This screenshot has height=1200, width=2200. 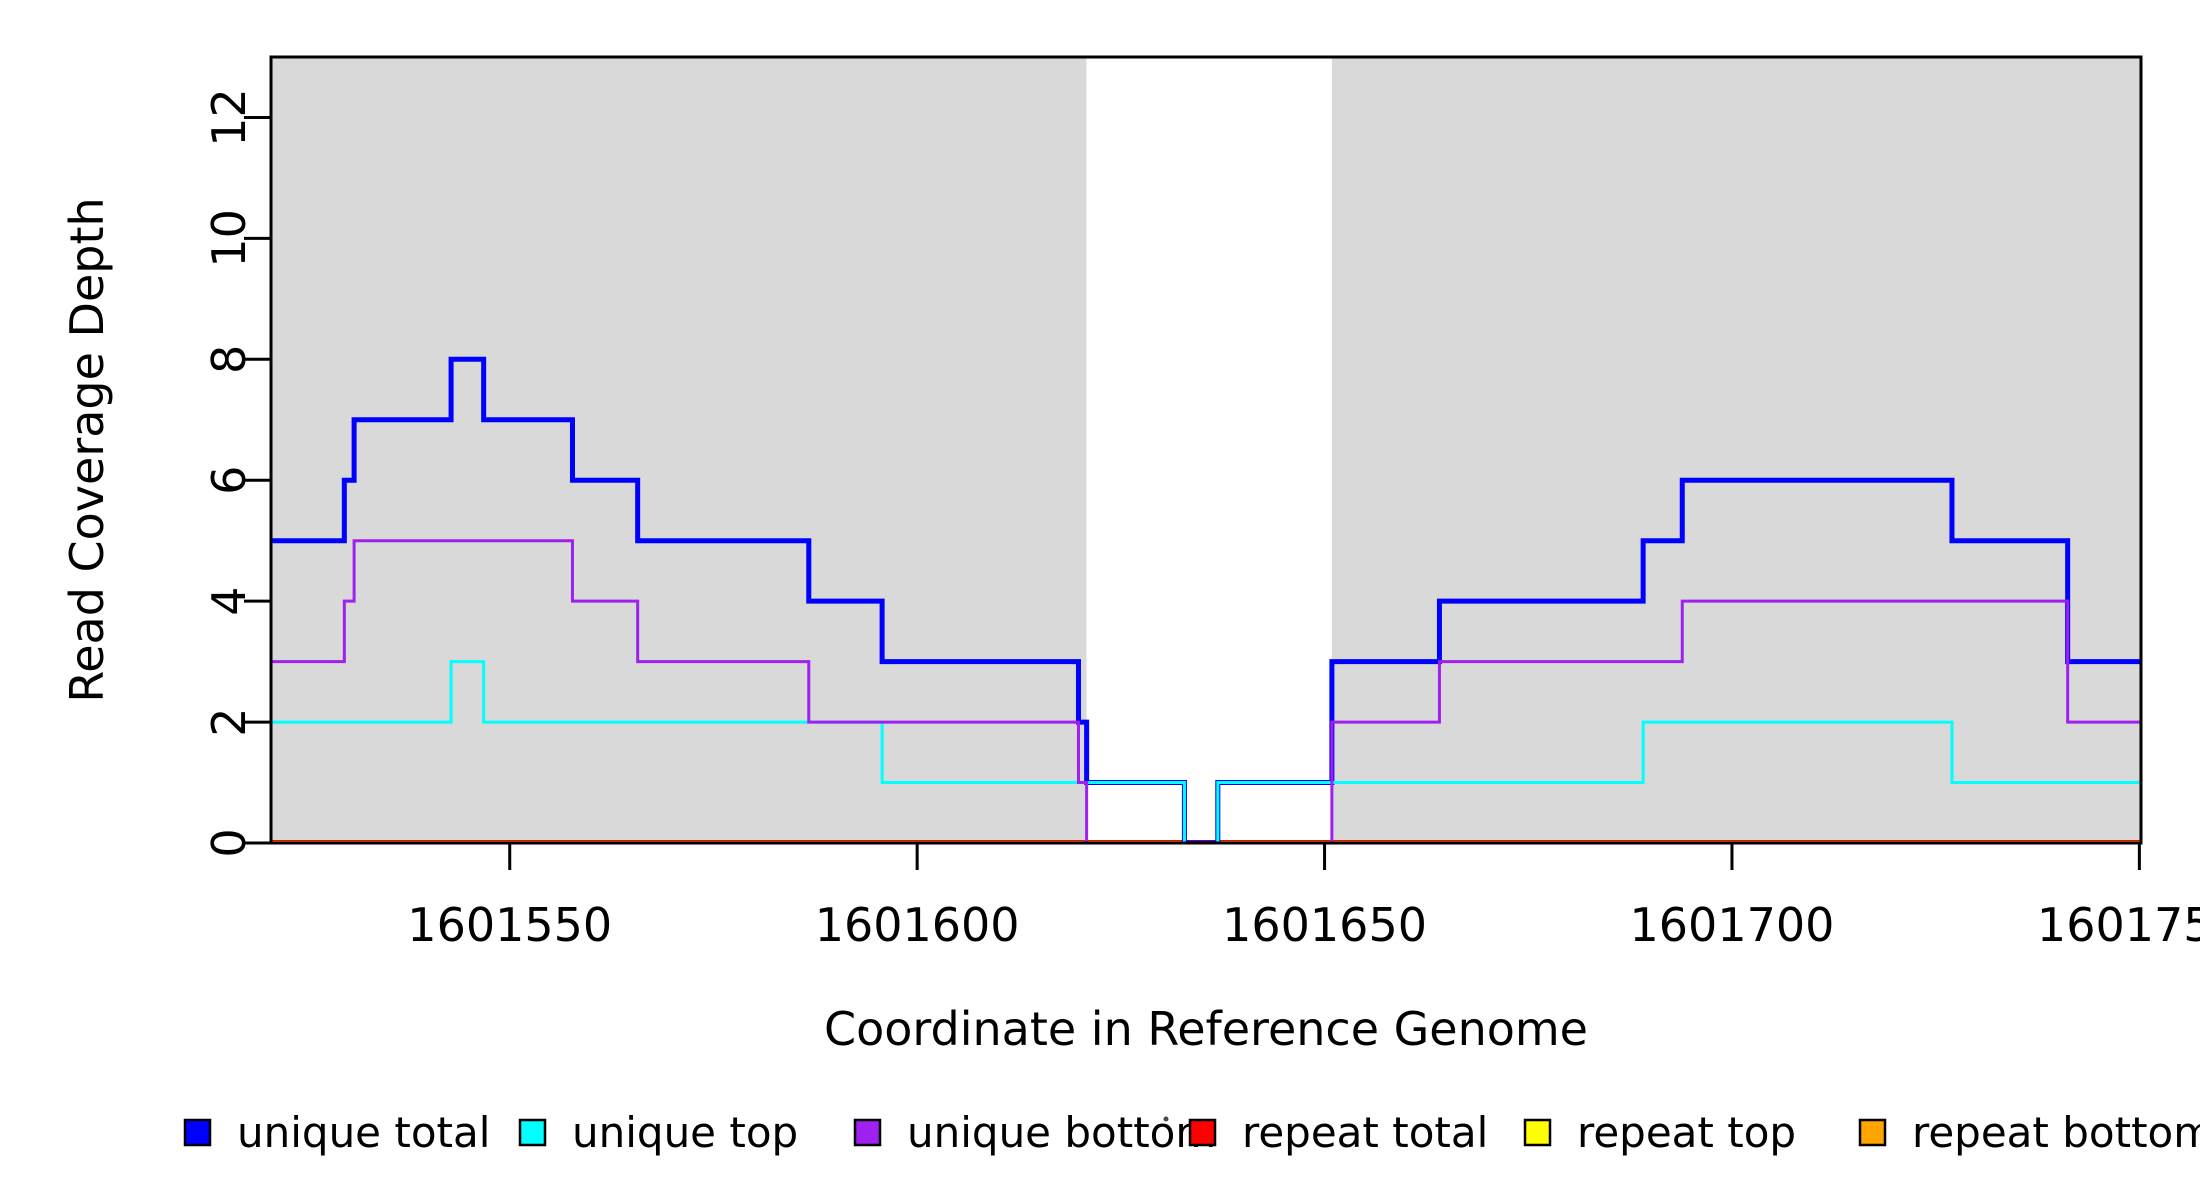 I want to click on series-line-unique-top, so click(x=1206, y=751).